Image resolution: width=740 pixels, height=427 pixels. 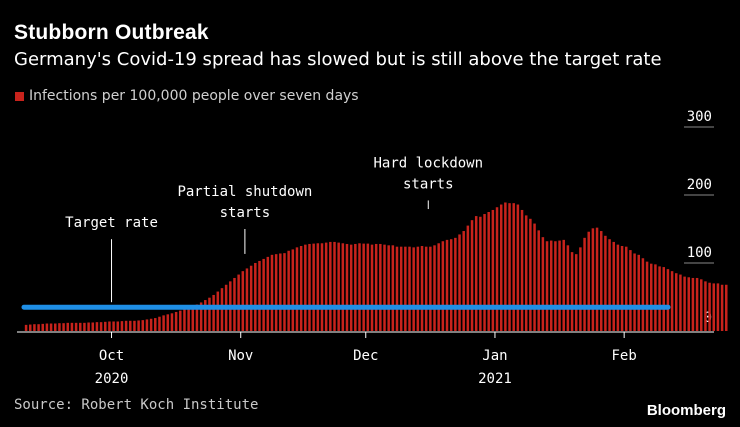 I want to click on x-tick-label: Feb, so click(x=624, y=356).